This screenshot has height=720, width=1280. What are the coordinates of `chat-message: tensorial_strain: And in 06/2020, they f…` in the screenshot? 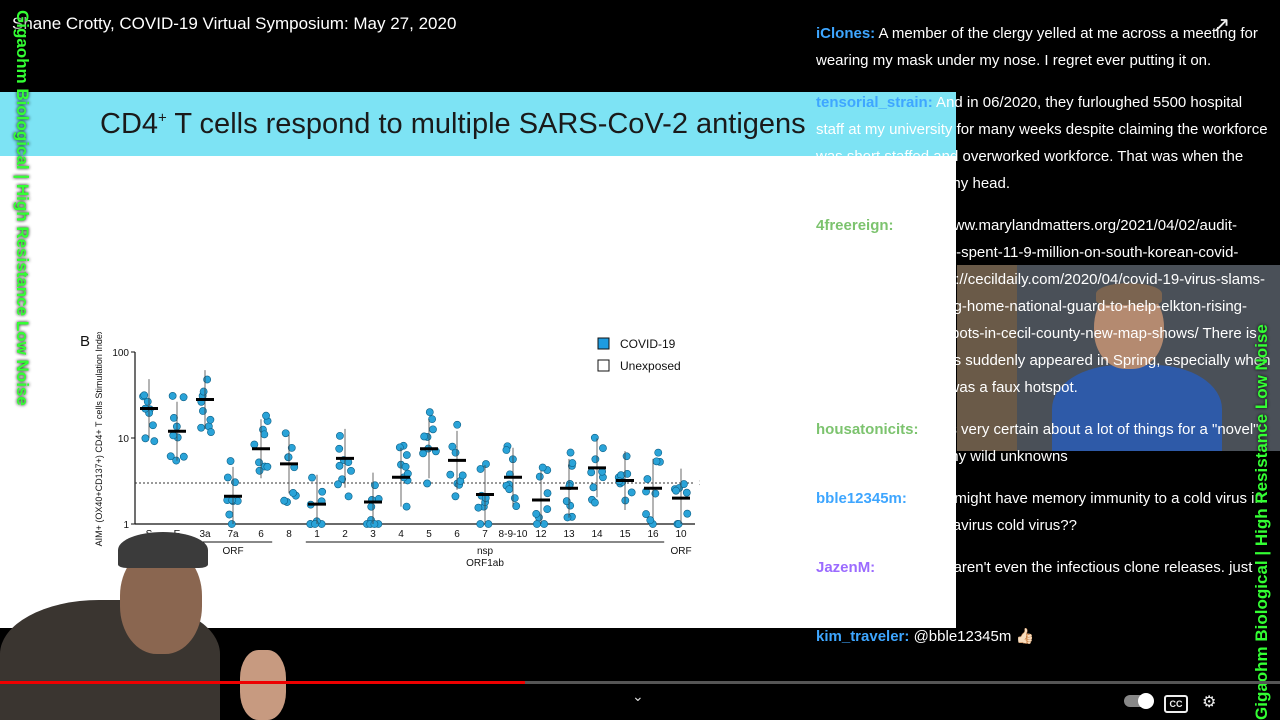 It's located at (1043, 143).